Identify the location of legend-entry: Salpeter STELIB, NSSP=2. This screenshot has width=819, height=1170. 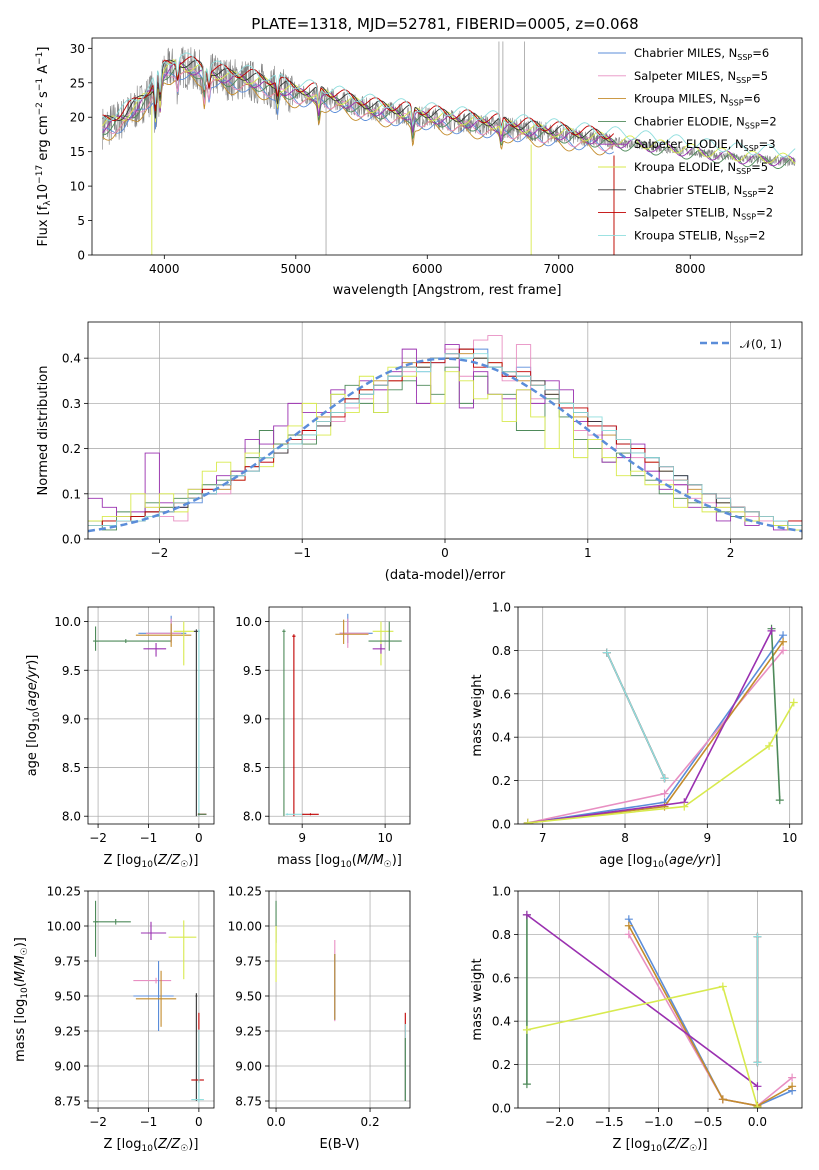
(703, 214).